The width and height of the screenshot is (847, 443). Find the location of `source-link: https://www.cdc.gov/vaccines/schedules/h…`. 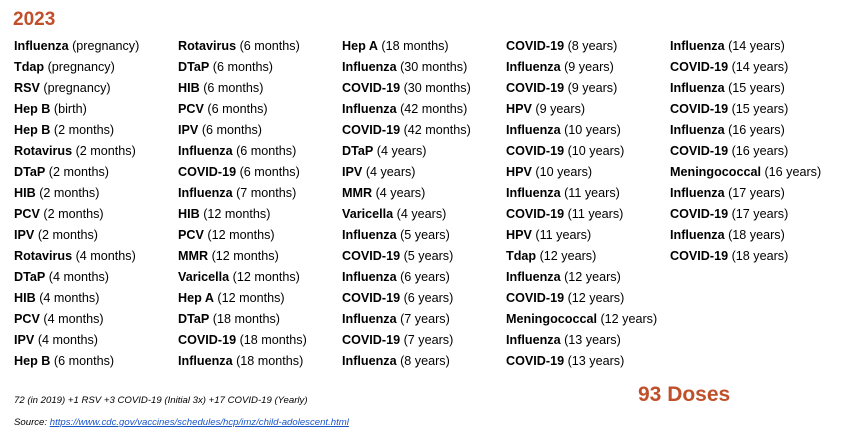

source-link: https://www.cdc.gov/vaccines/schedules/h… is located at coordinates (199, 422).